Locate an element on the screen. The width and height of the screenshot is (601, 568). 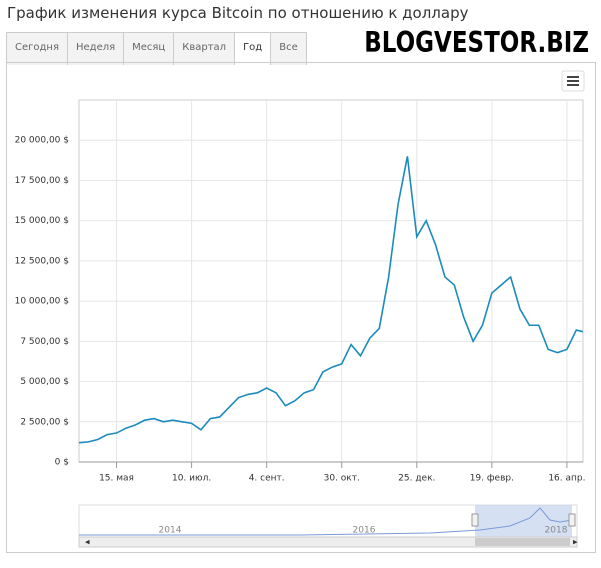
tab: Неделя is located at coordinates (95, 48).